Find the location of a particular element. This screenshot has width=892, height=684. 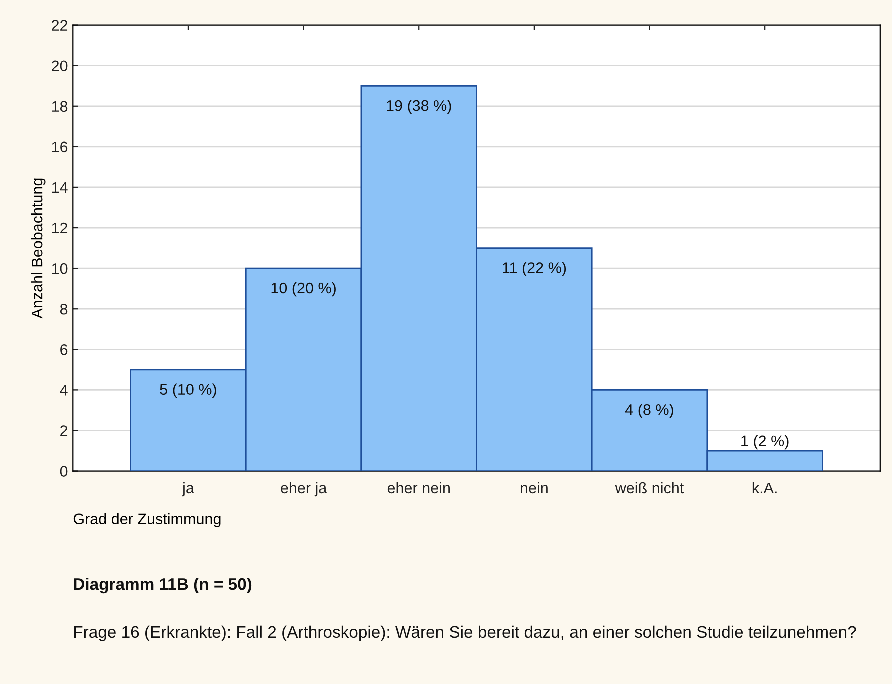

y-tick-label: 12 is located at coordinates (60, 228).